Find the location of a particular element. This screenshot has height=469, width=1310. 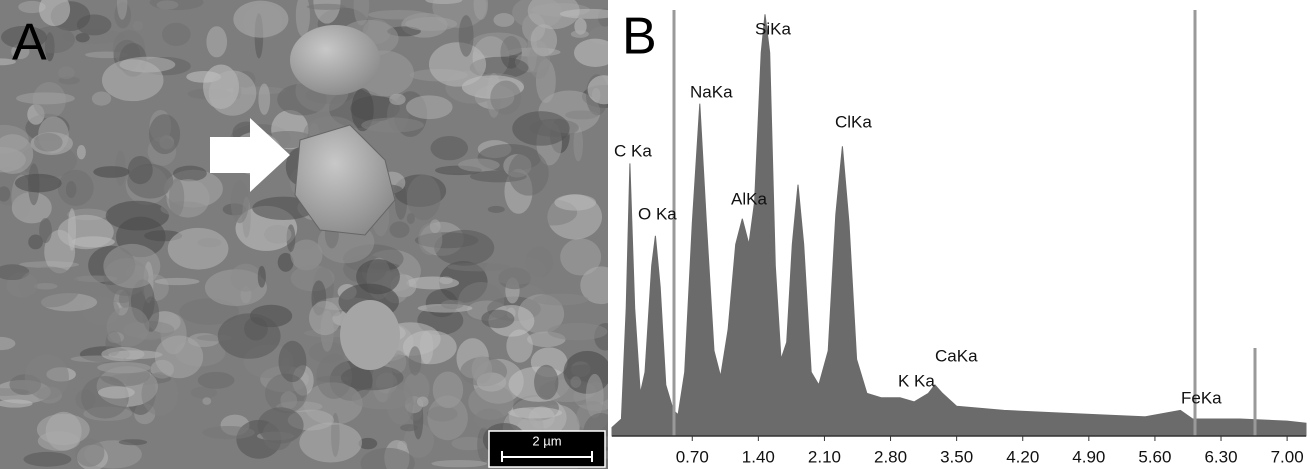

peak-label: CaKa is located at coordinates (956, 355).